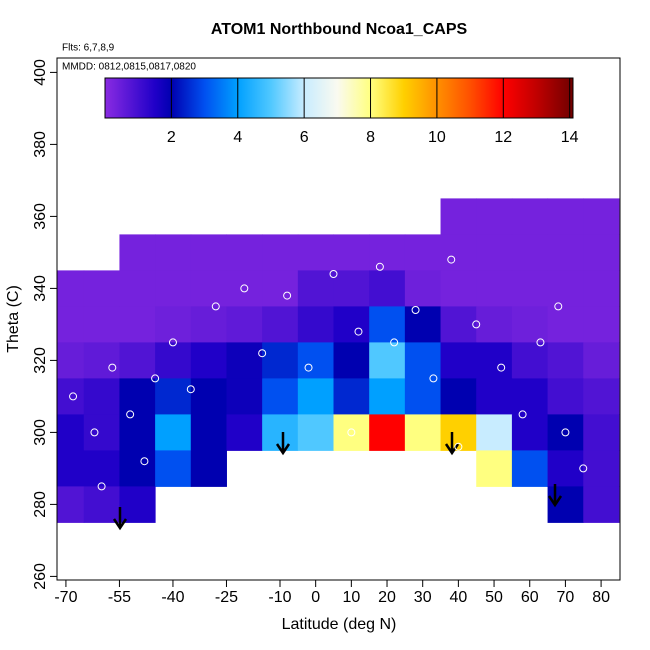  I want to click on x-tick-label: 30, so click(423, 597).